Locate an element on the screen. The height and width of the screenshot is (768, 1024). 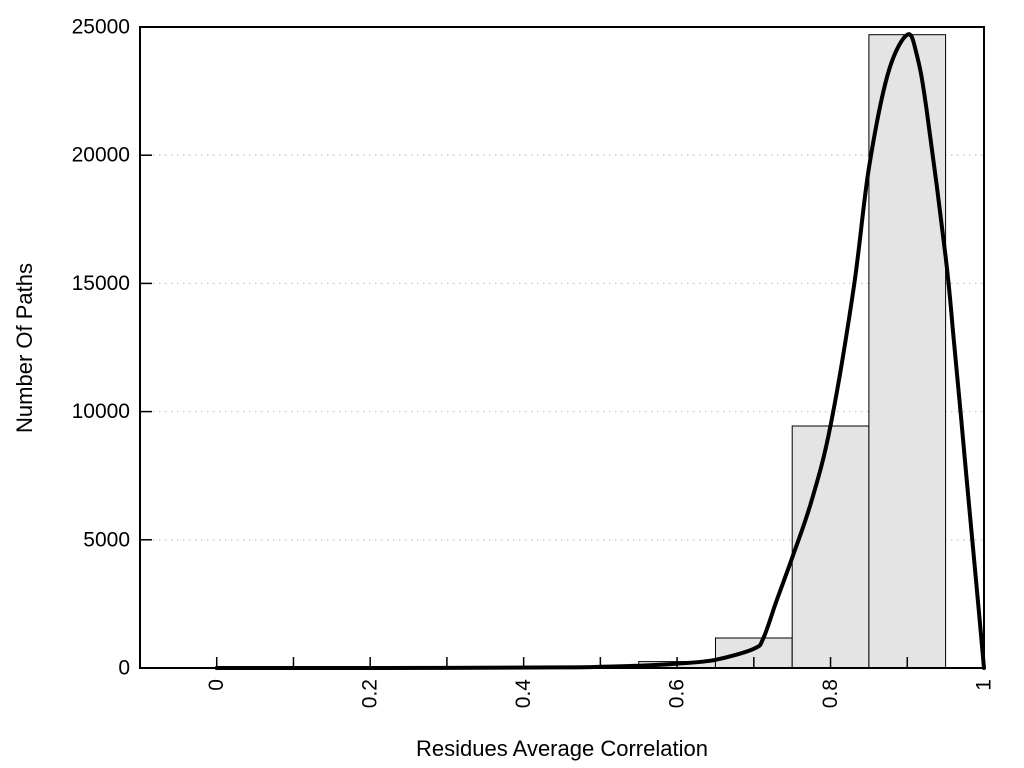
x-tick-label: 0.8 is located at coordinates (830, 693).